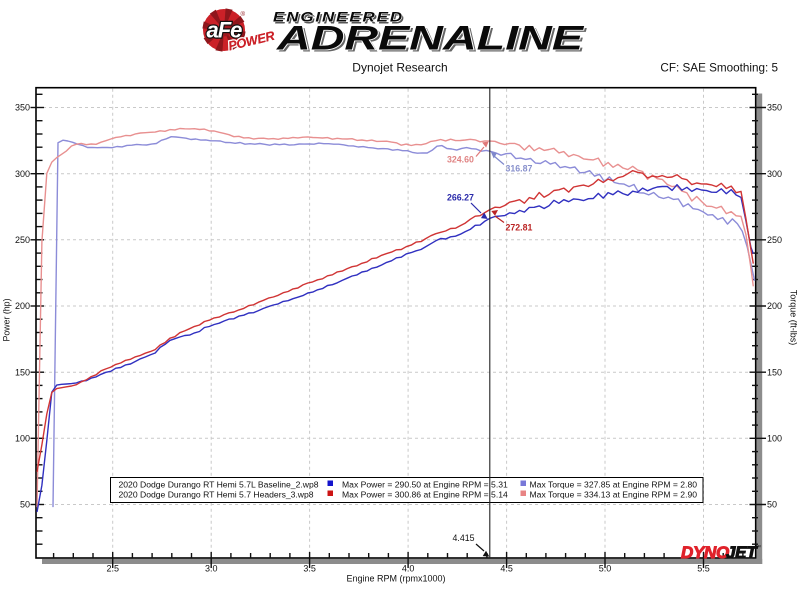 The image size is (800, 600). I want to click on svg-text:Max Torque = 327.85 at Engine: Max Torque = 327.85 at Engine RPM = 2.80, so click(614, 485).